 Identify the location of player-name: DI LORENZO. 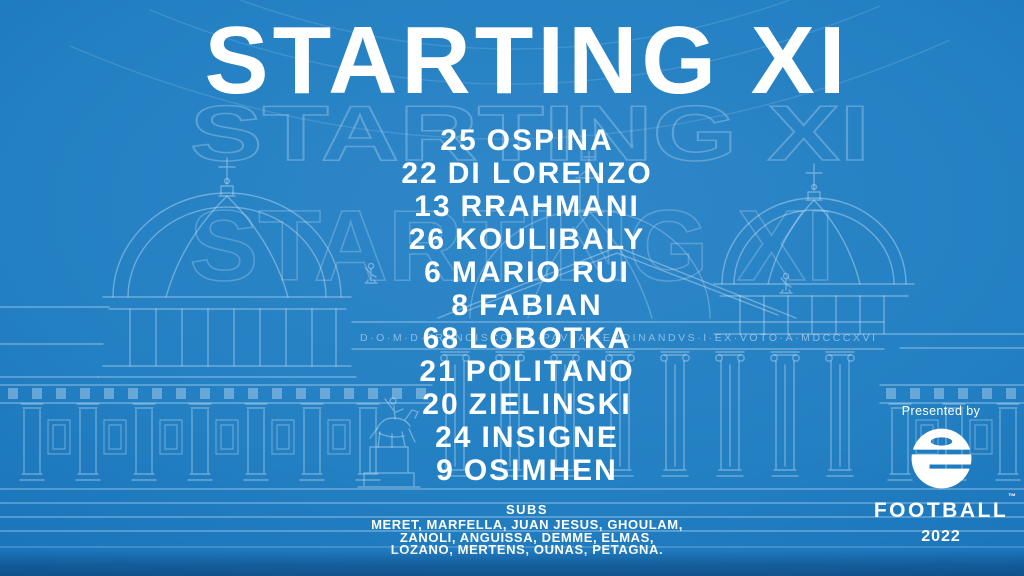
(550, 173).